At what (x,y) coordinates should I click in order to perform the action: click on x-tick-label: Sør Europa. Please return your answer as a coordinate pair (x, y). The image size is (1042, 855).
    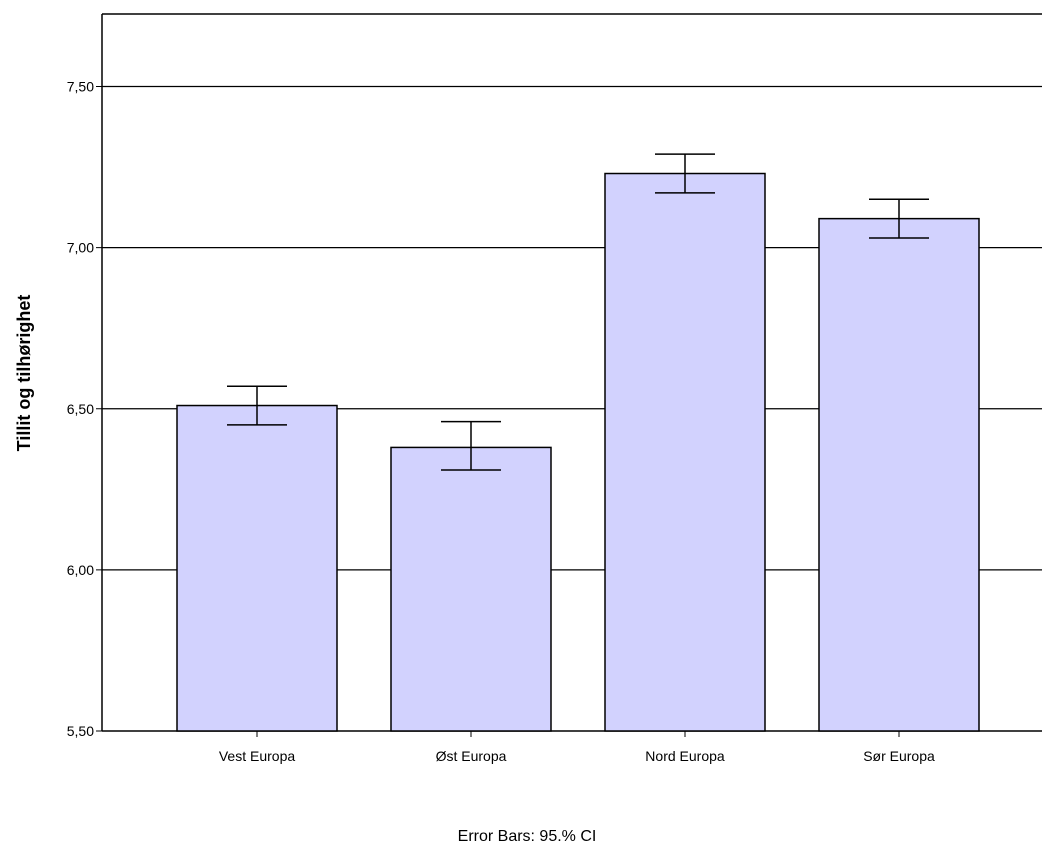
    Looking at the image, I should click on (899, 756).